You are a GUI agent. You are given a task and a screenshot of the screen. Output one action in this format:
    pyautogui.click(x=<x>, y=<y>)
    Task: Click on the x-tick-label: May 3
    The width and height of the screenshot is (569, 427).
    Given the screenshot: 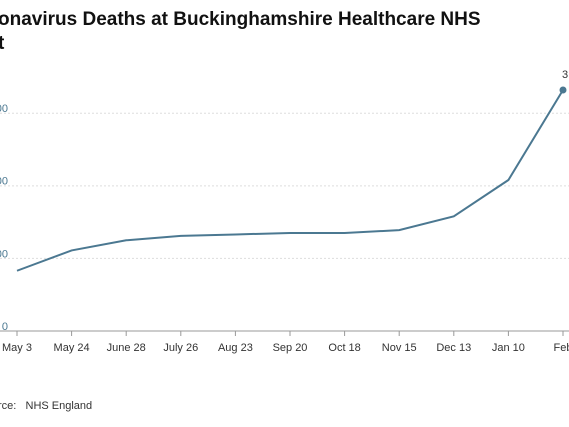 What is the action you would take?
    pyautogui.click(x=17, y=348)
    